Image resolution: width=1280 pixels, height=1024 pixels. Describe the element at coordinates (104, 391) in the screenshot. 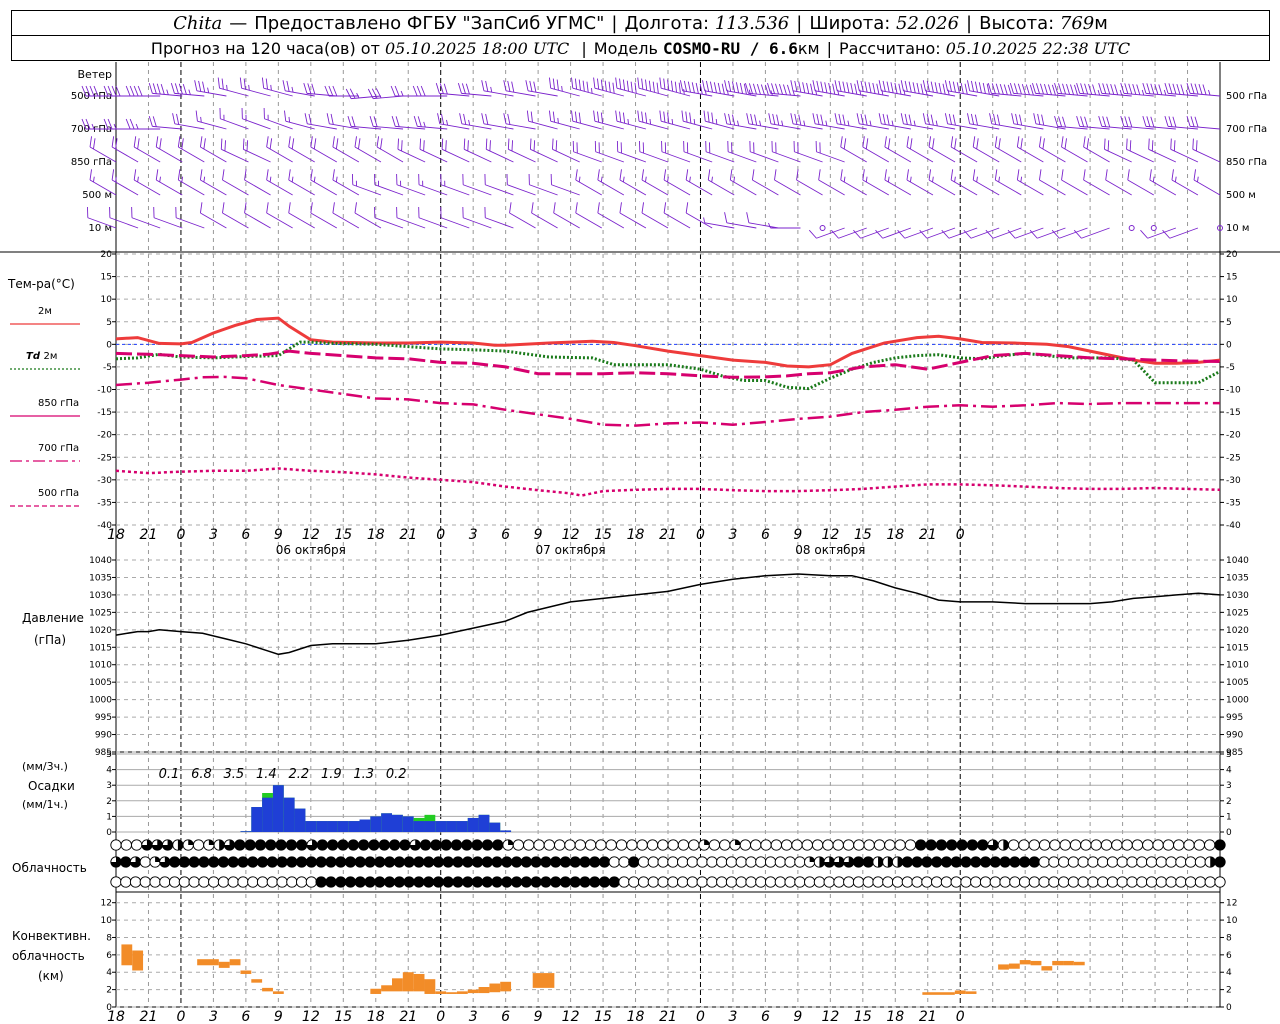

I see `left-tick-label: -10` at that location.